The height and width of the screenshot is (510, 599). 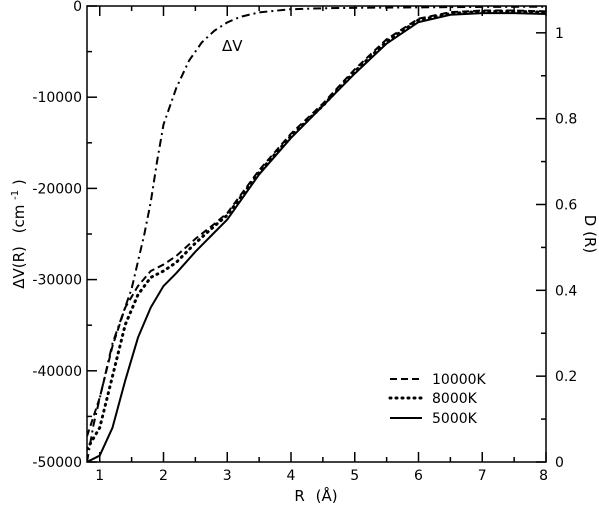 I want to click on y-right-tick-label: 0, so click(x=559, y=463).